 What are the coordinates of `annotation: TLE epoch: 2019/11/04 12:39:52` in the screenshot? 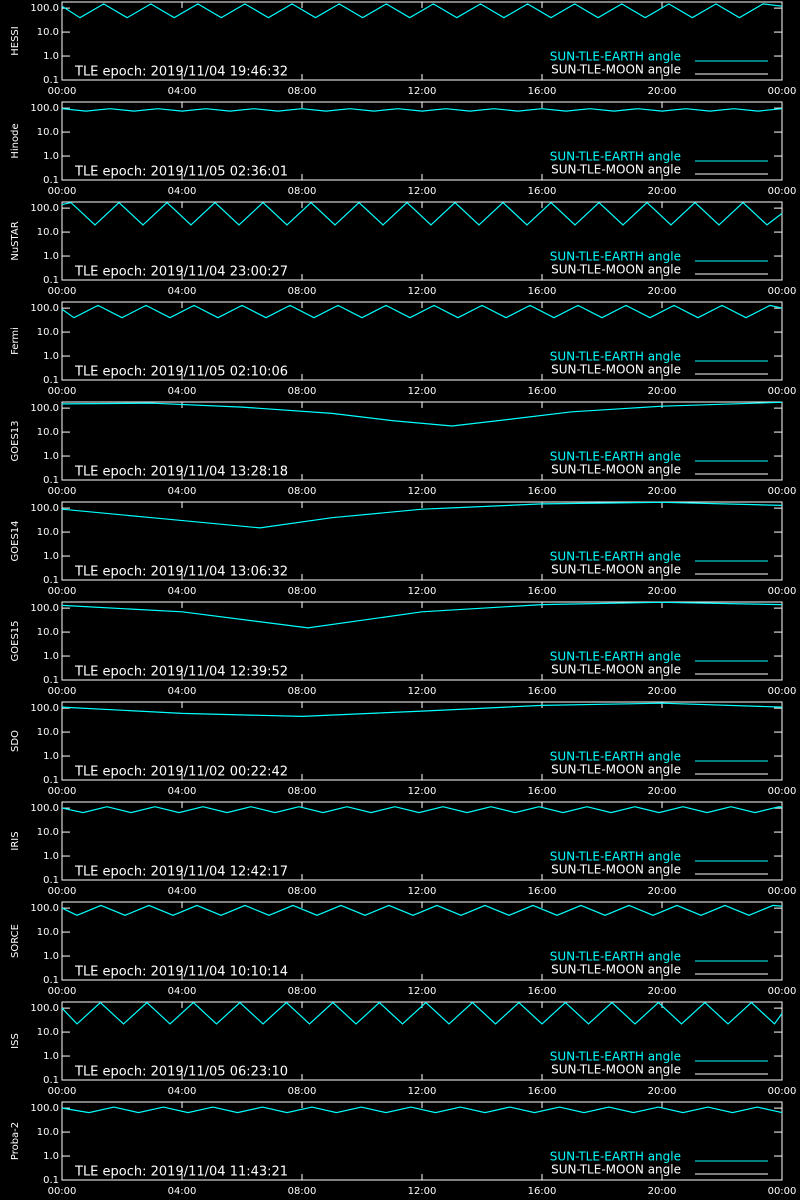 It's located at (181, 672).